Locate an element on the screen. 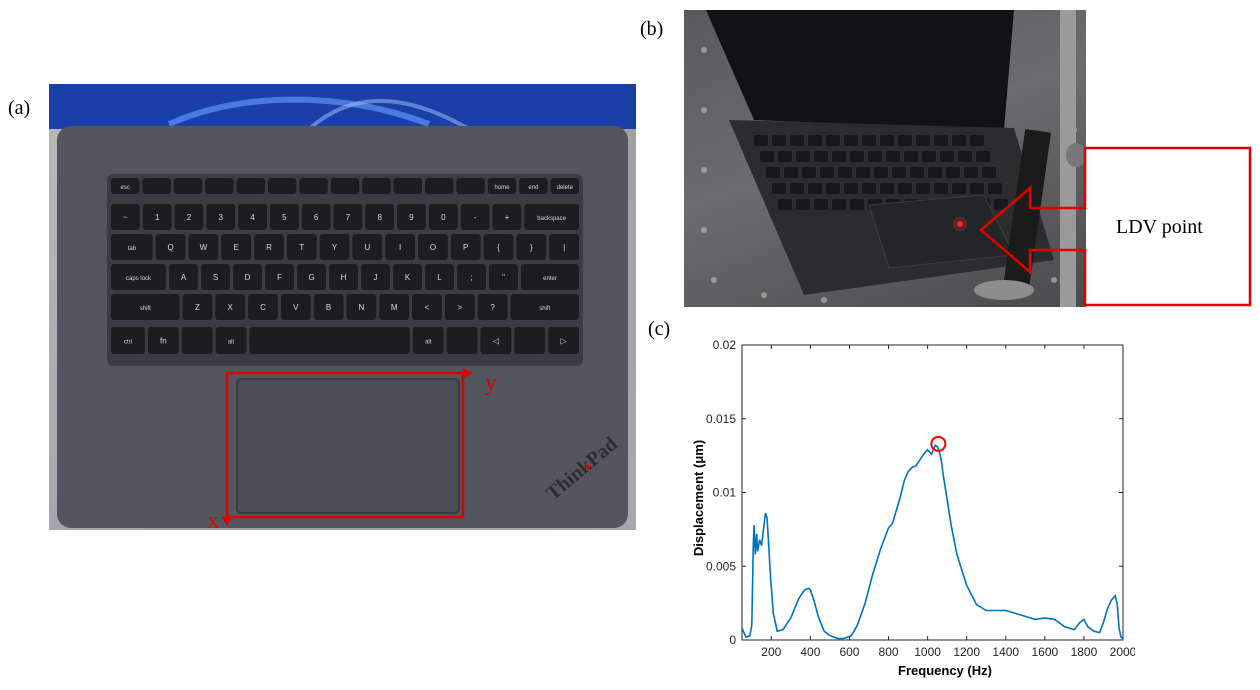 This screenshot has width=1260, height=690. key-label: S is located at coordinates (215, 277).